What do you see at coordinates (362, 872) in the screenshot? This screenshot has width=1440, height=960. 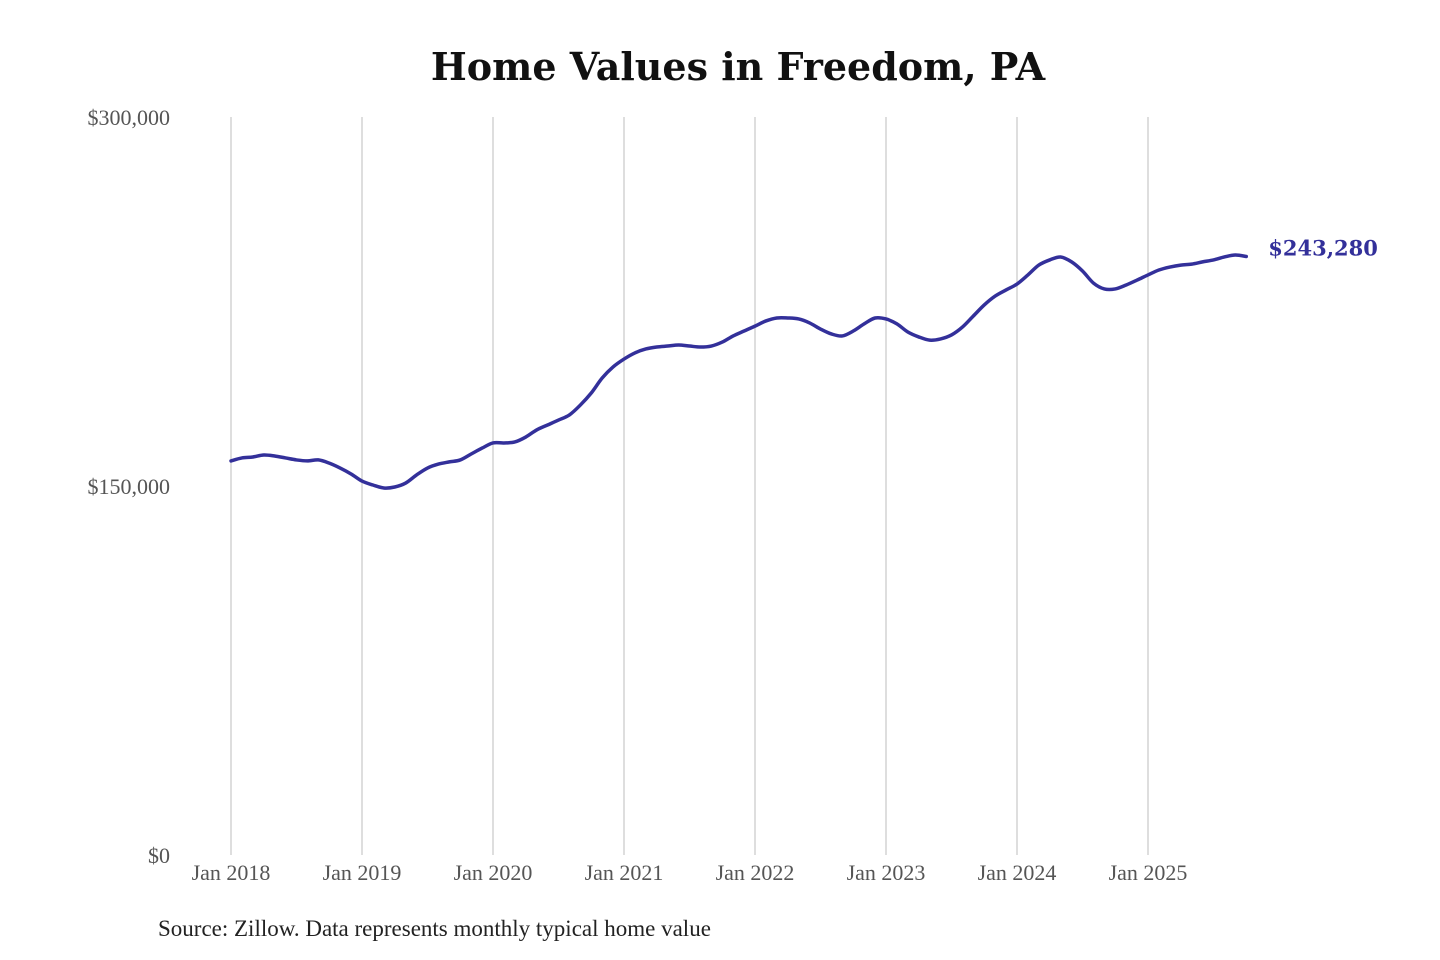 I see `x-tick-label: Jan 2019` at bounding box center [362, 872].